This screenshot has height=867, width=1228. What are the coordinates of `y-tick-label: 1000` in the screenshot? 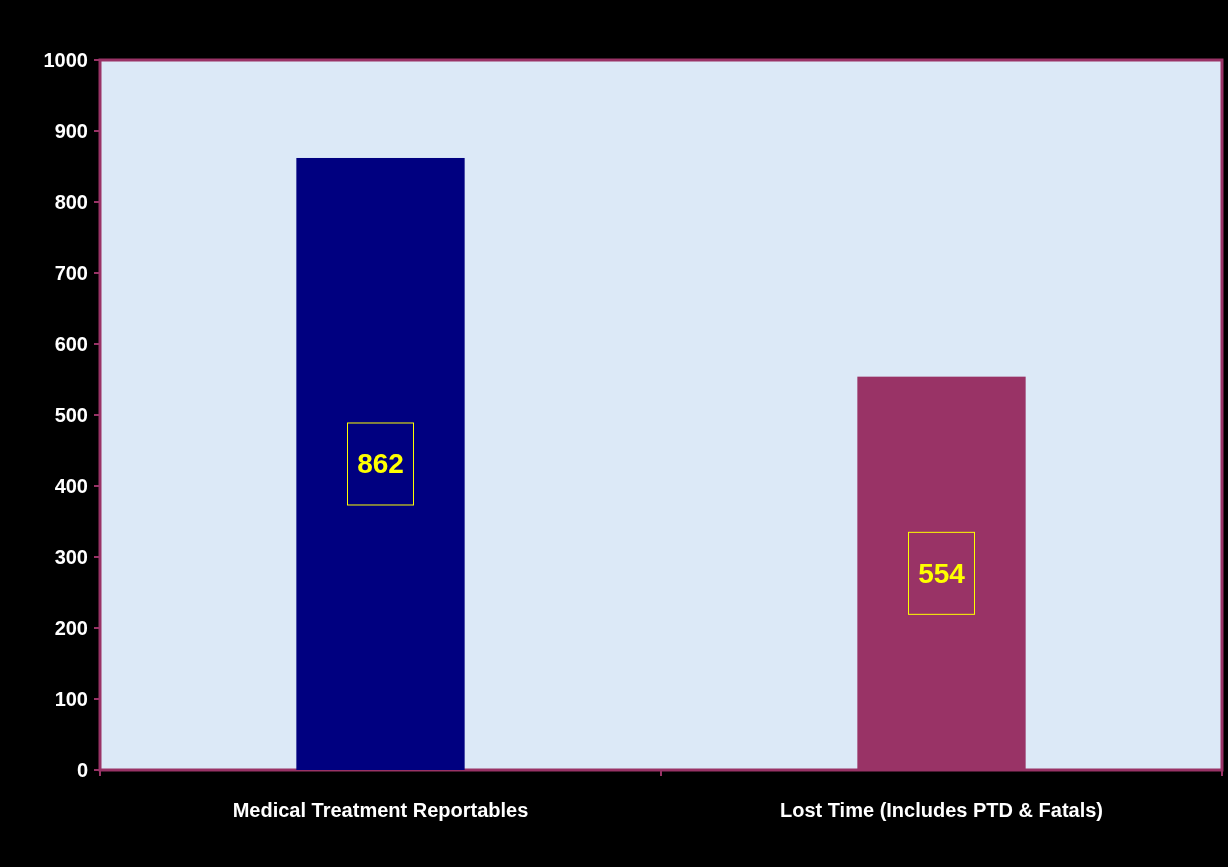 It's located at (65, 60).